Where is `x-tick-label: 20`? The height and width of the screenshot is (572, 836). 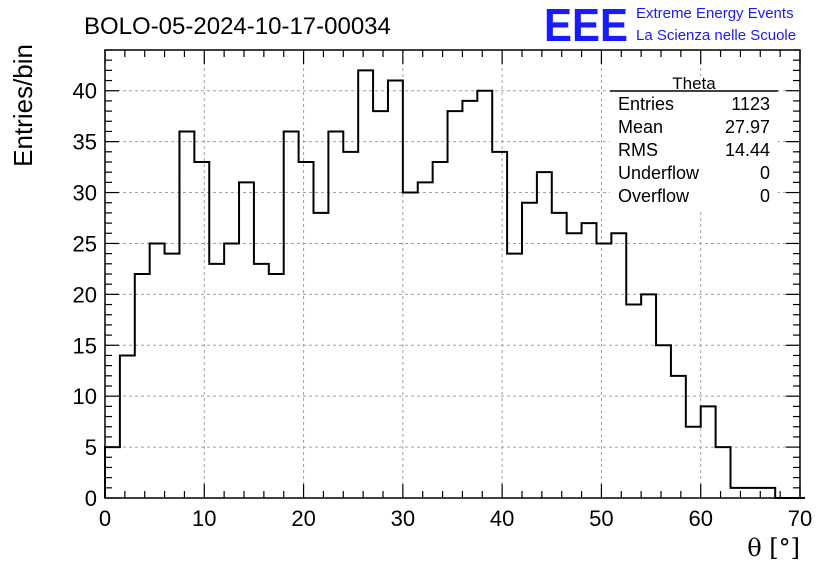
x-tick-label: 20 is located at coordinates (303, 518).